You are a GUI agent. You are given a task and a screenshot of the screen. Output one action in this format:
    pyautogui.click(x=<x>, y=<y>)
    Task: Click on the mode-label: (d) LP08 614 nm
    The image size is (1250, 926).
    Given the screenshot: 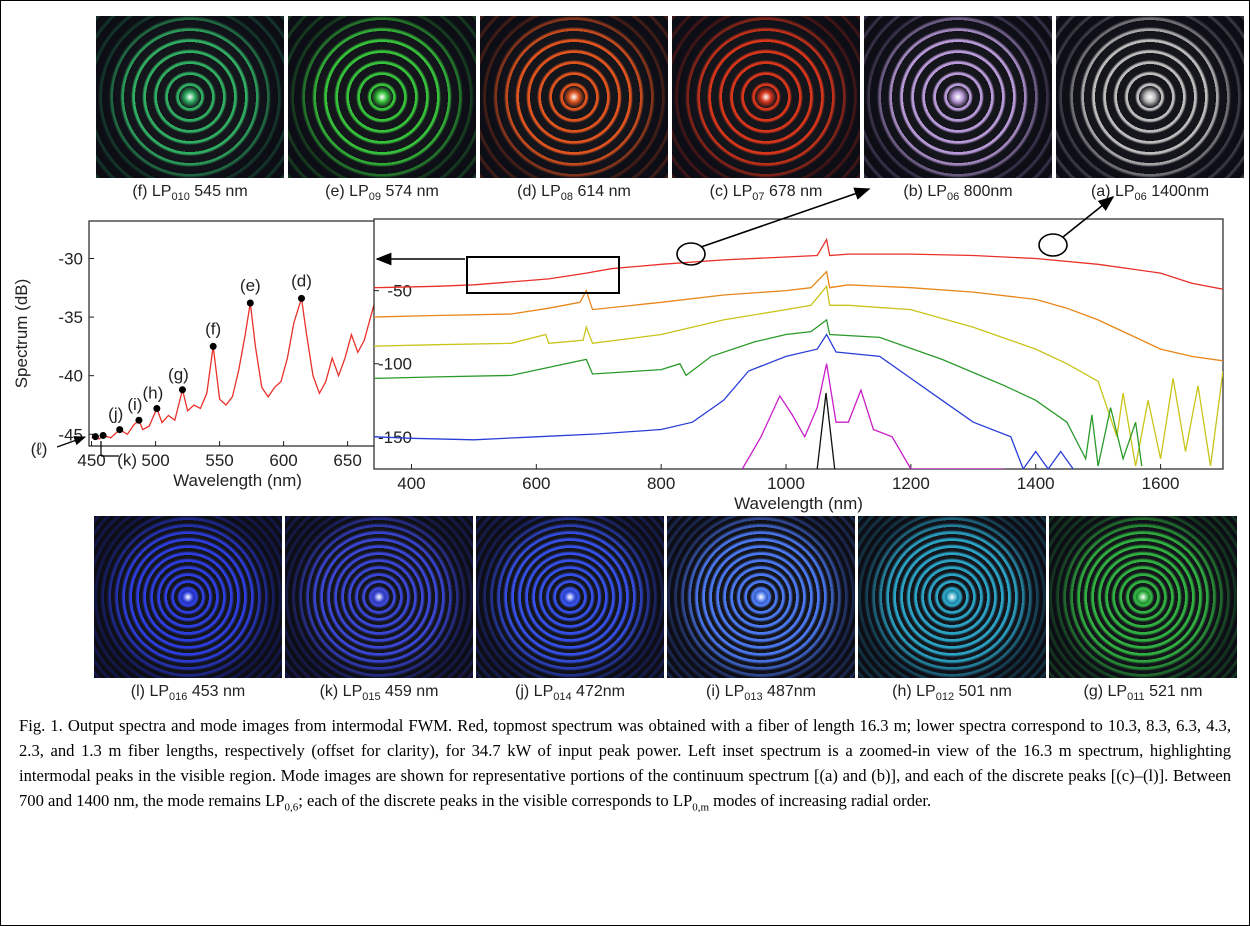 What is the action you would take?
    pyautogui.click(x=574, y=193)
    